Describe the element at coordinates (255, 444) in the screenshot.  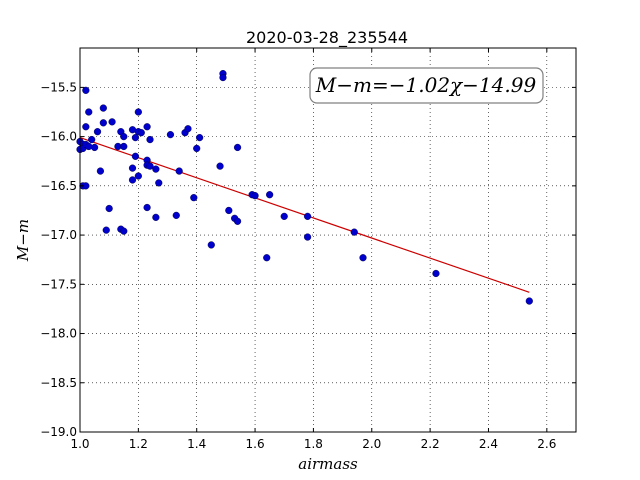
I see `x-tick-label: 1.6` at that location.